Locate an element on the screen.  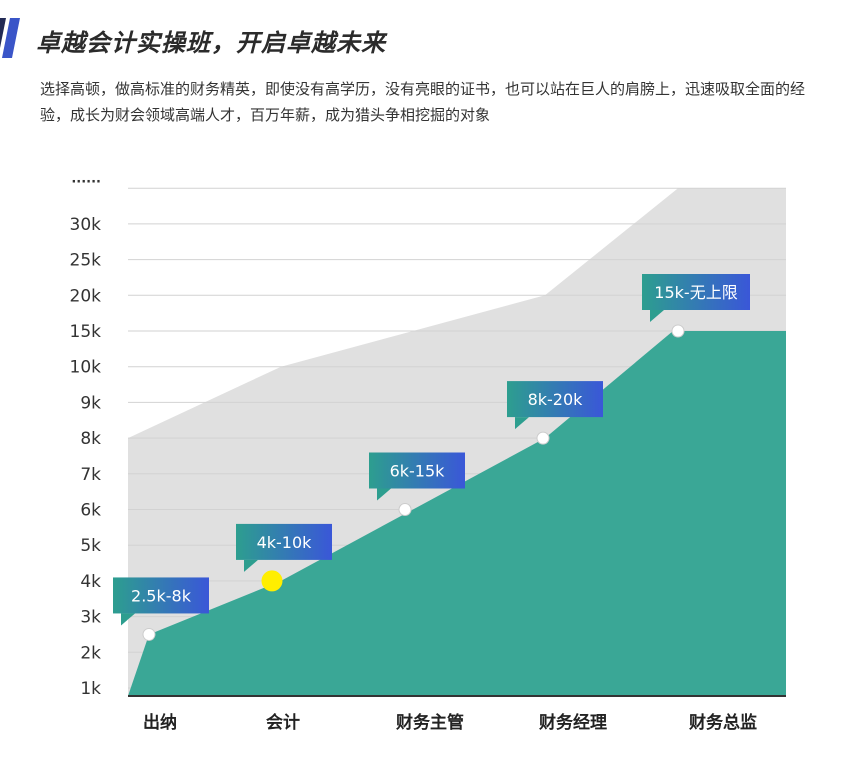
x-category-label: 财务总监 is located at coordinates (722, 722).